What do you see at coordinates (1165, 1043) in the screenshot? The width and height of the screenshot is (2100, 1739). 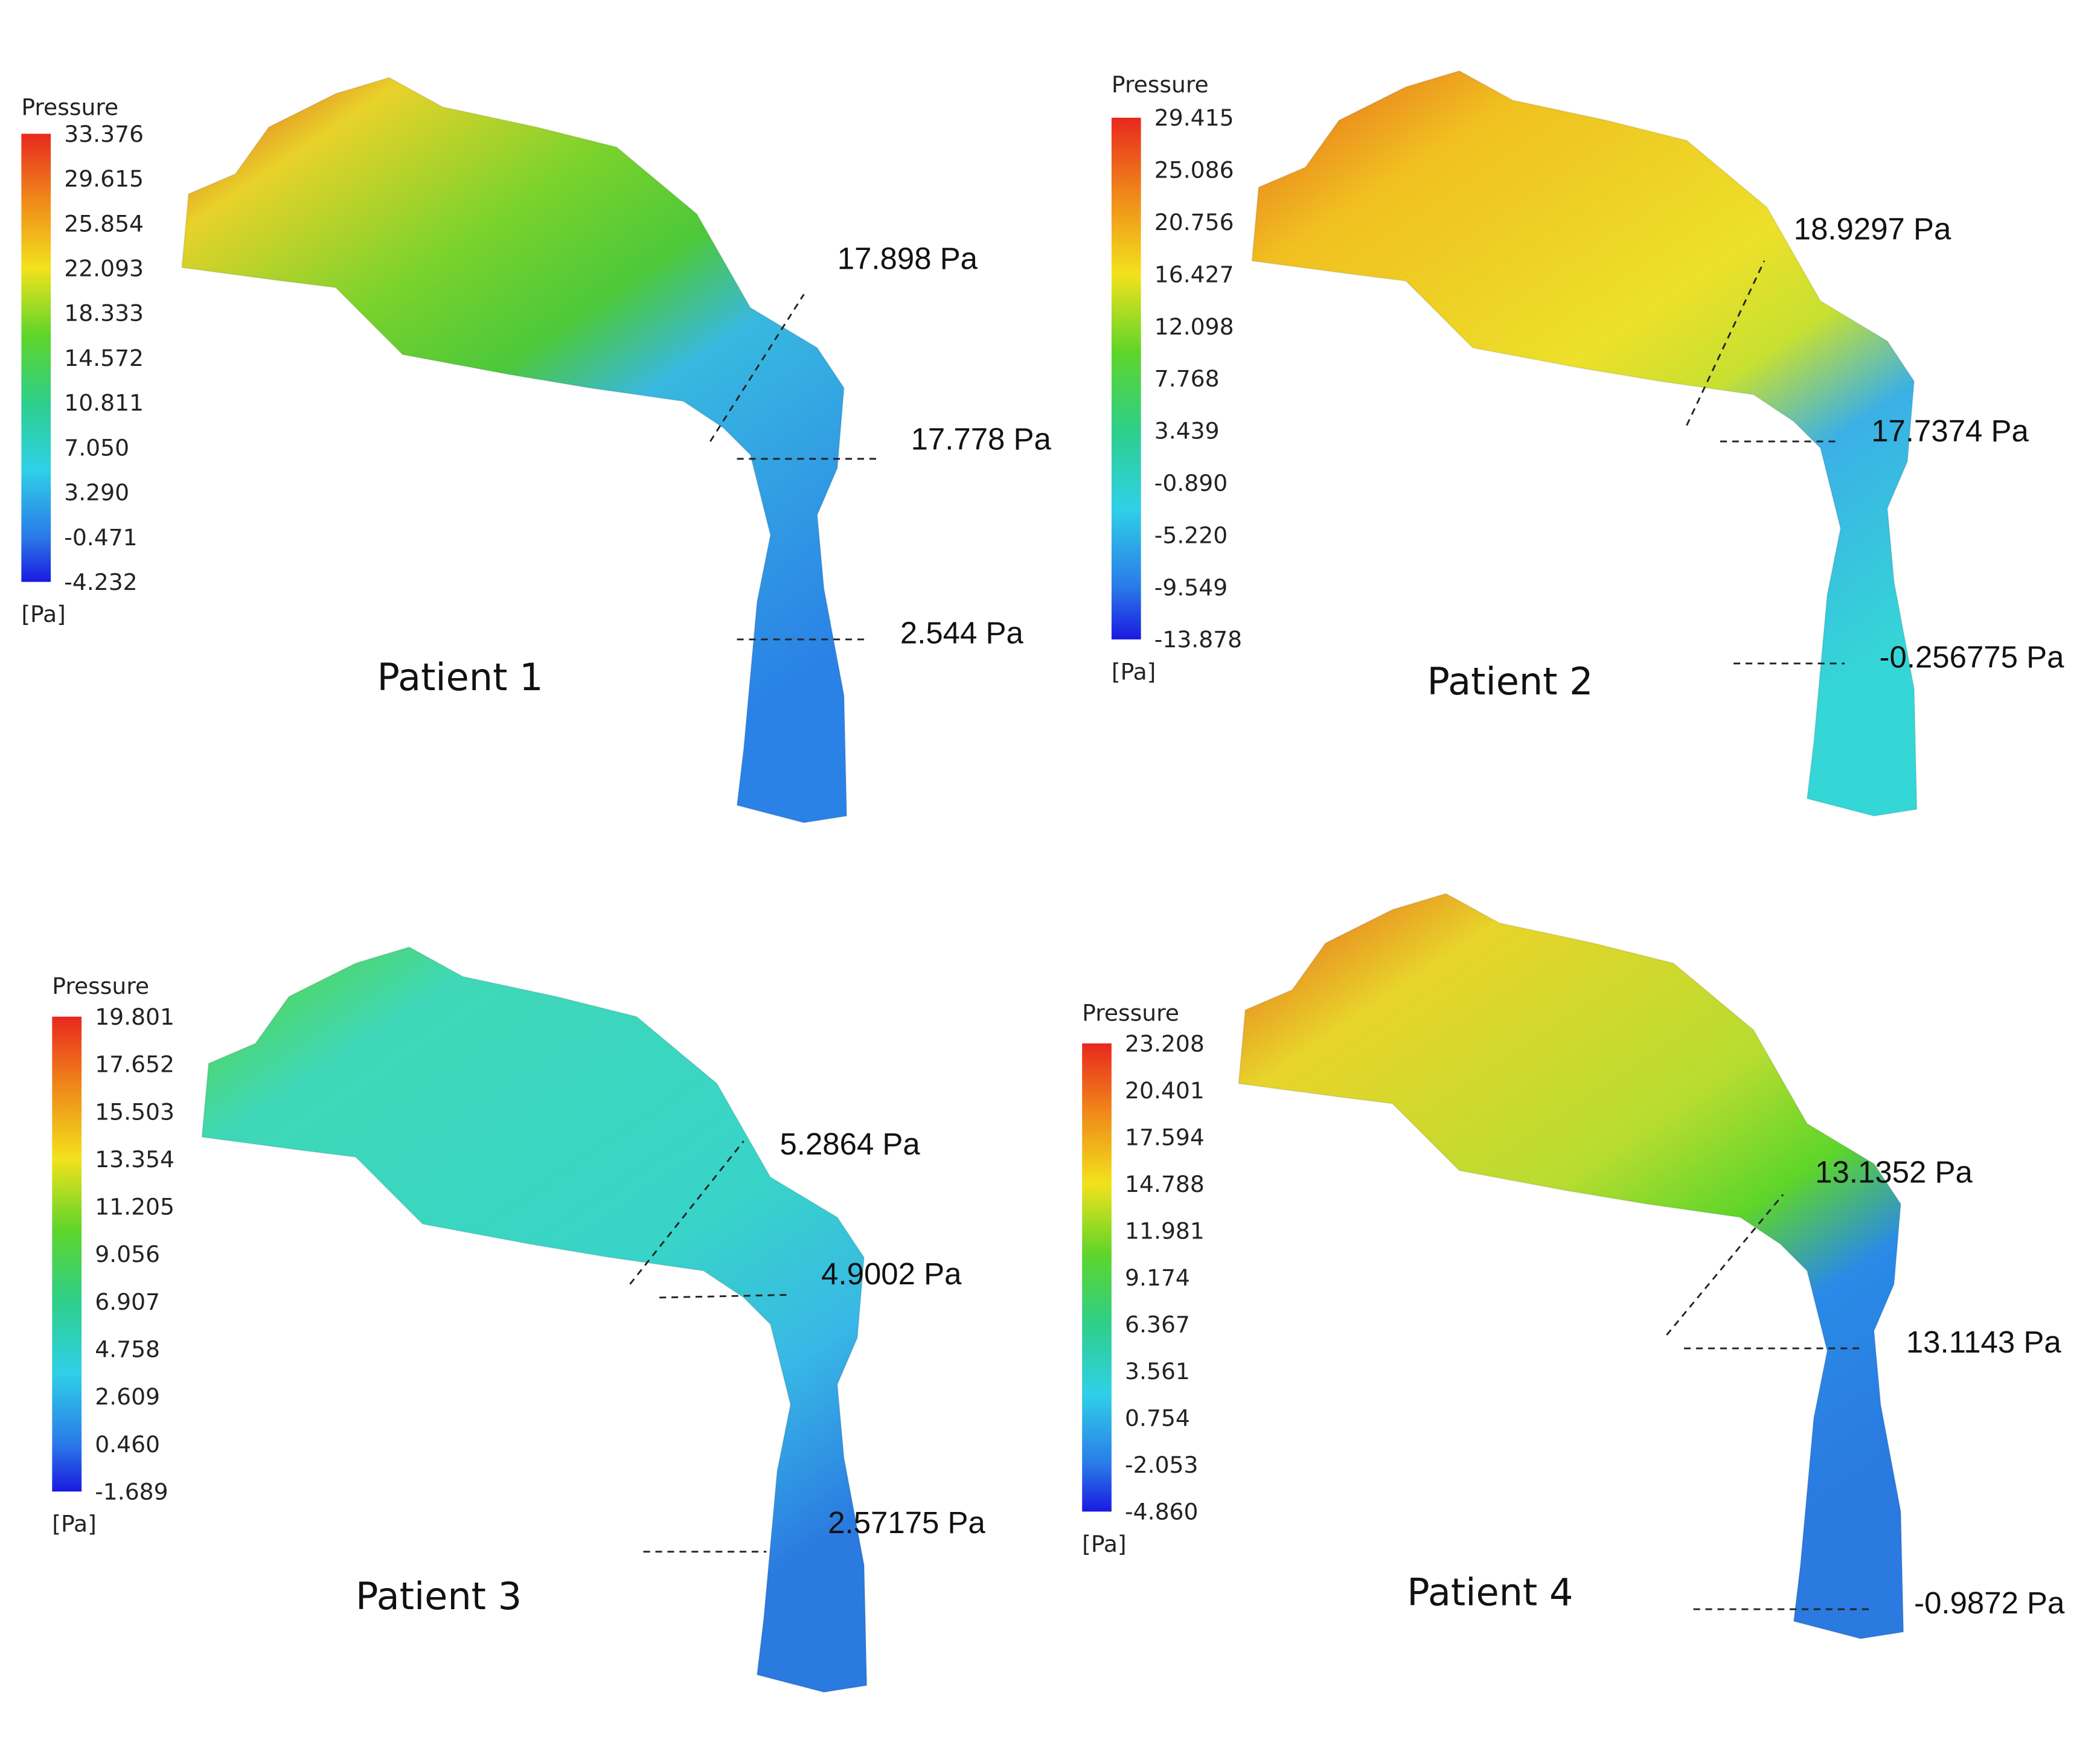 I see `legend-tick-label: 23.208` at bounding box center [1165, 1043].